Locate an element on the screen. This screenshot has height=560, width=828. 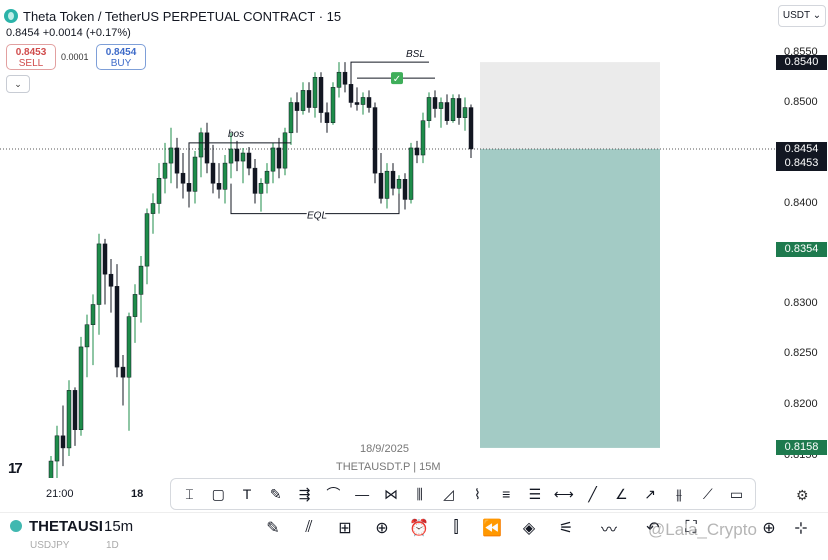
watchlist-symbol: USDJPY is located at coordinates (50, 545).